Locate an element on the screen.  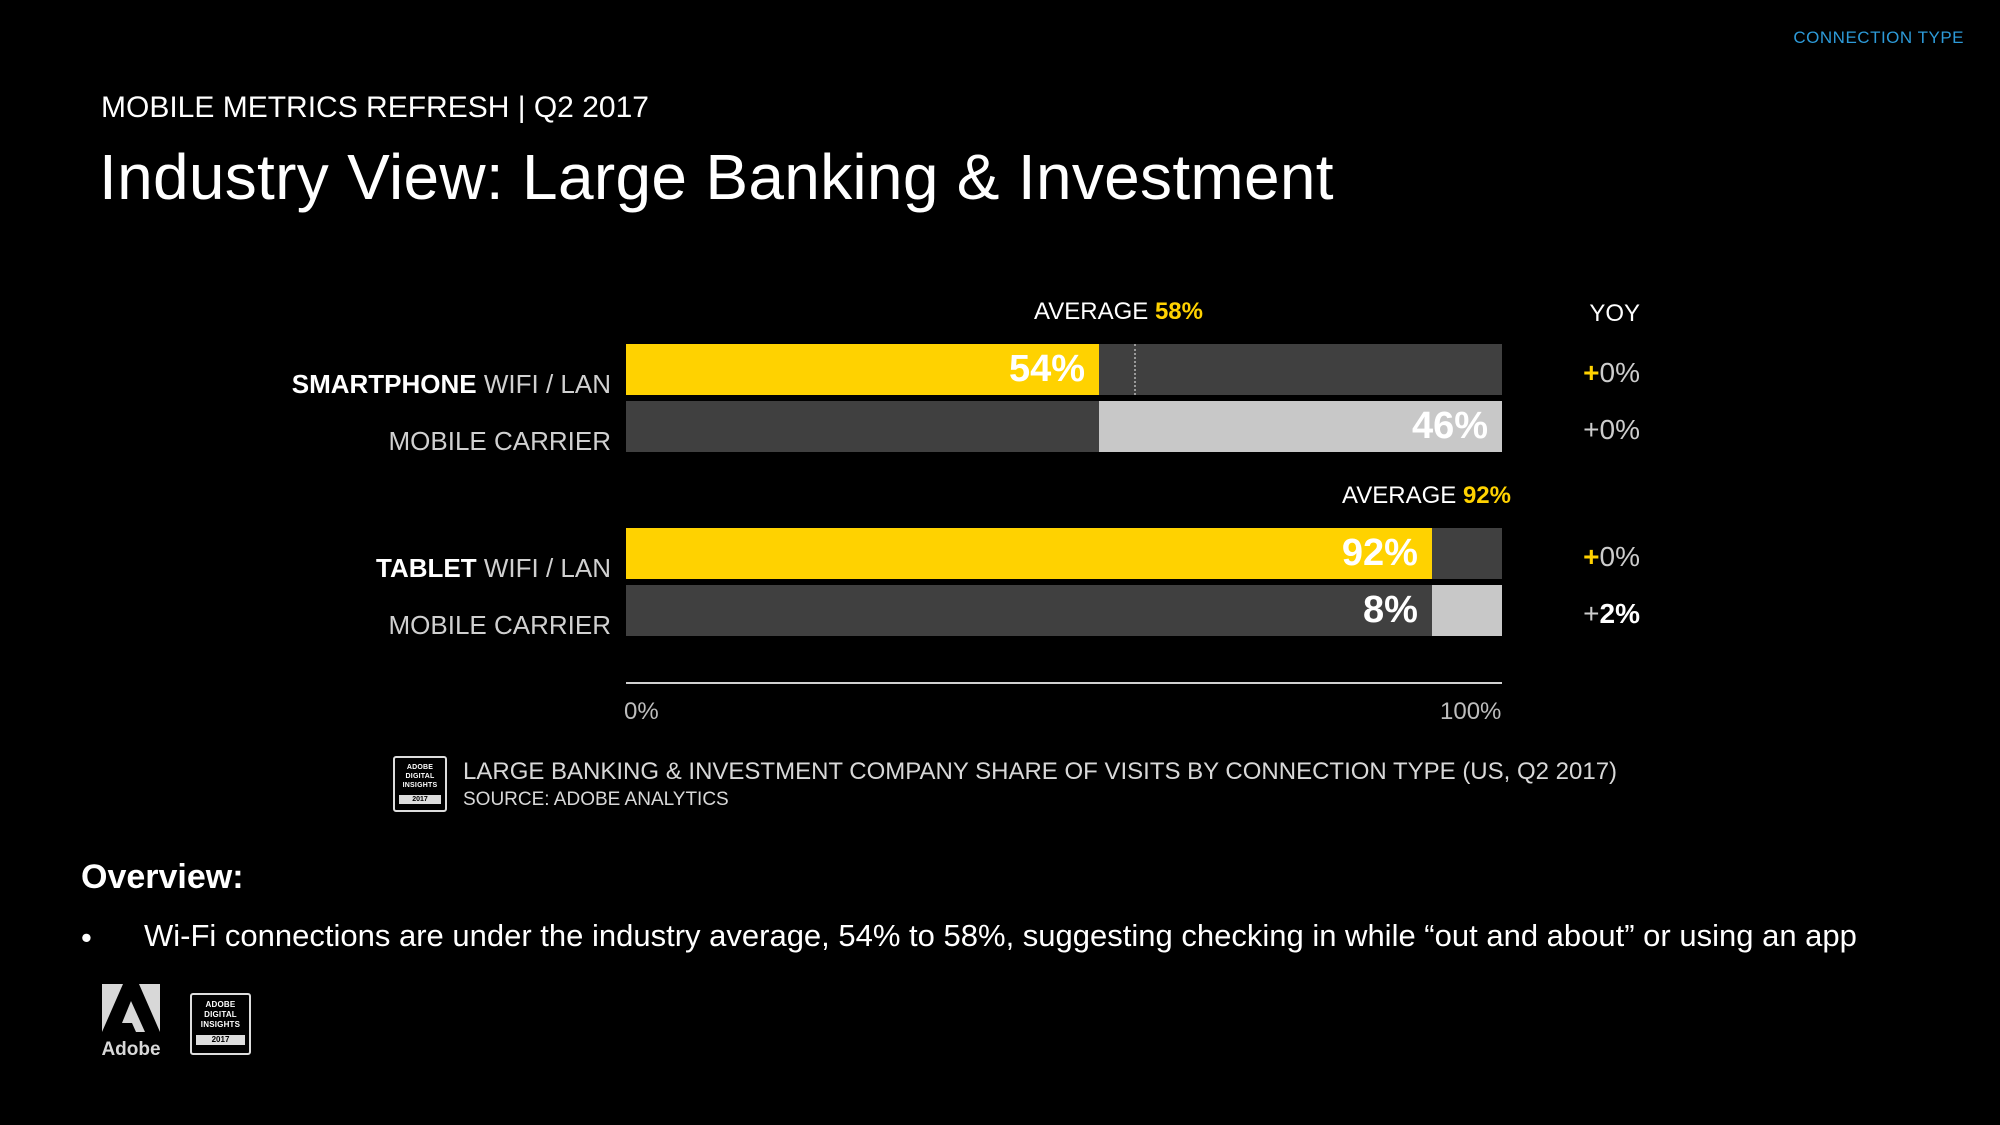
bar-track: 8% is located at coordinates (1064, 610).